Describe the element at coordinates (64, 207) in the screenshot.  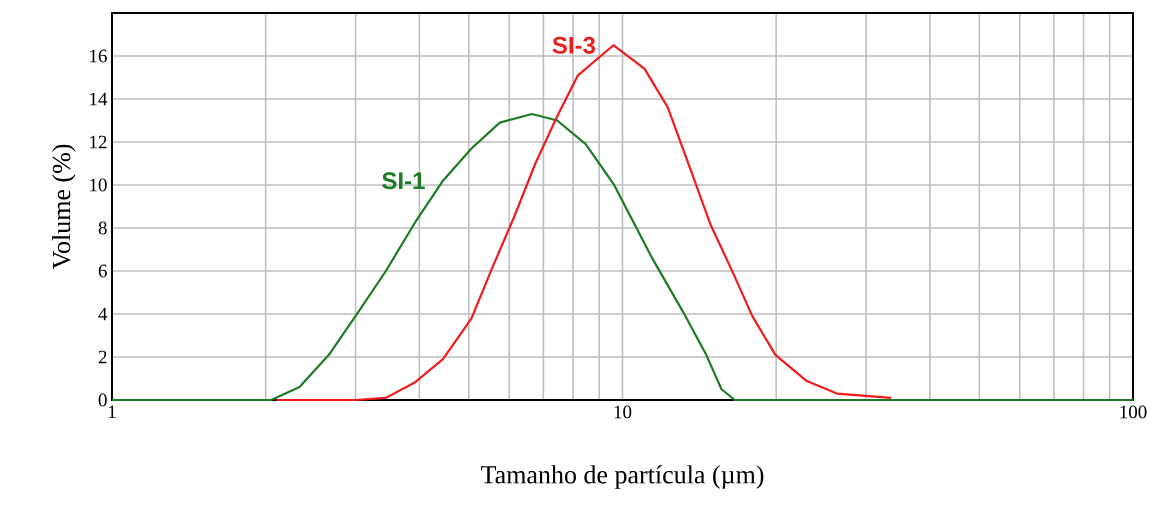
I see `y-axis-title: Volume (%)` at that location.